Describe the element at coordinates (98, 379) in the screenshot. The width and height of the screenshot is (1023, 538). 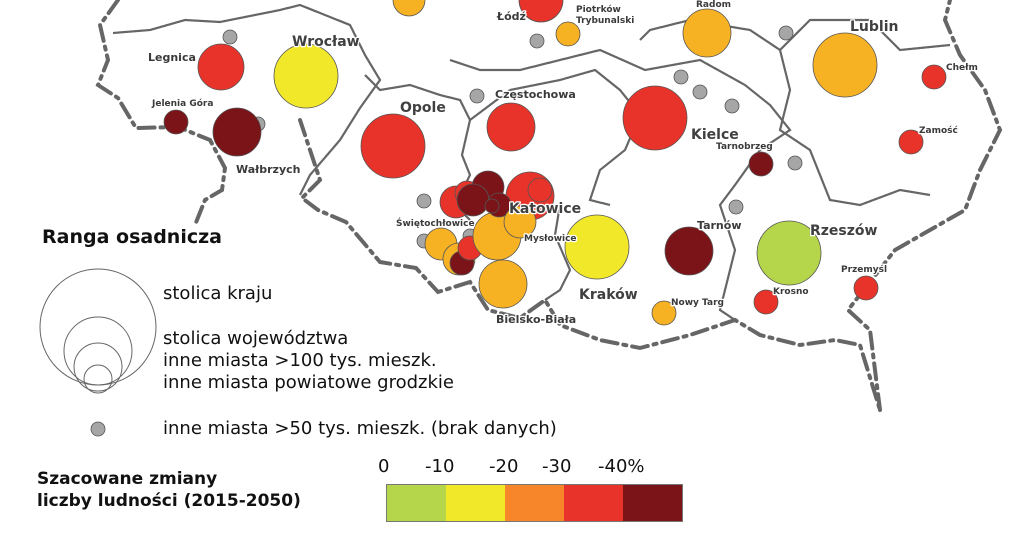
I see `legend-circle-county` at that location.